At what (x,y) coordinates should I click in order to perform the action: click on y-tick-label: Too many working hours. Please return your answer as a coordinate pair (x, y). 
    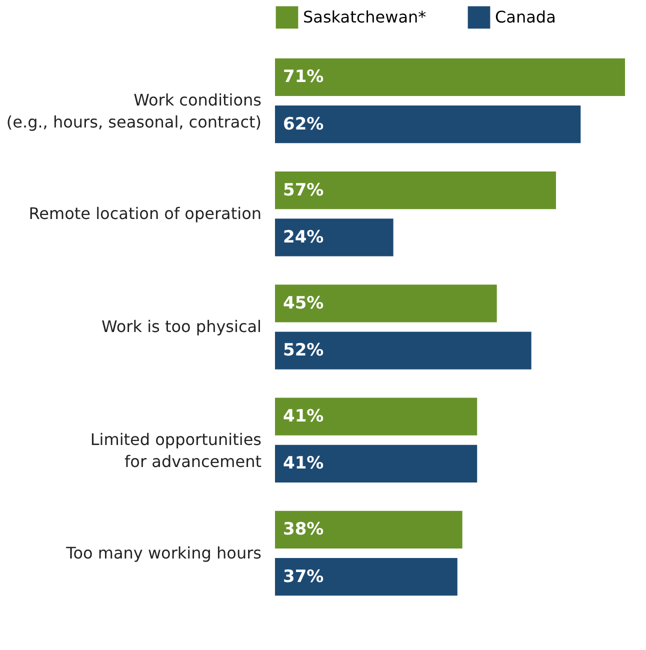
    Looking at the image, I should click on (163, 552).